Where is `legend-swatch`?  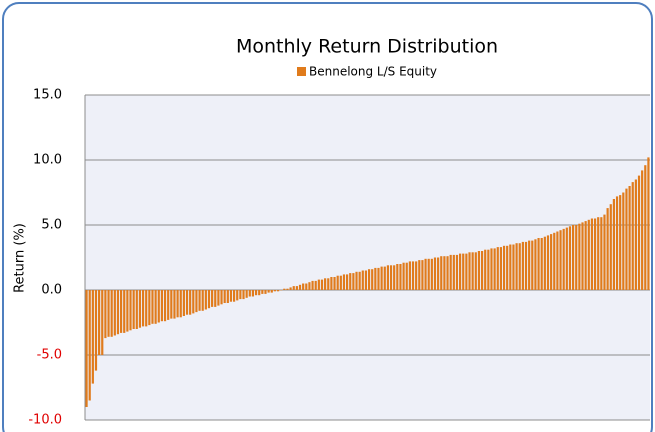 legend-swatch is located at coordinates (301, 71).